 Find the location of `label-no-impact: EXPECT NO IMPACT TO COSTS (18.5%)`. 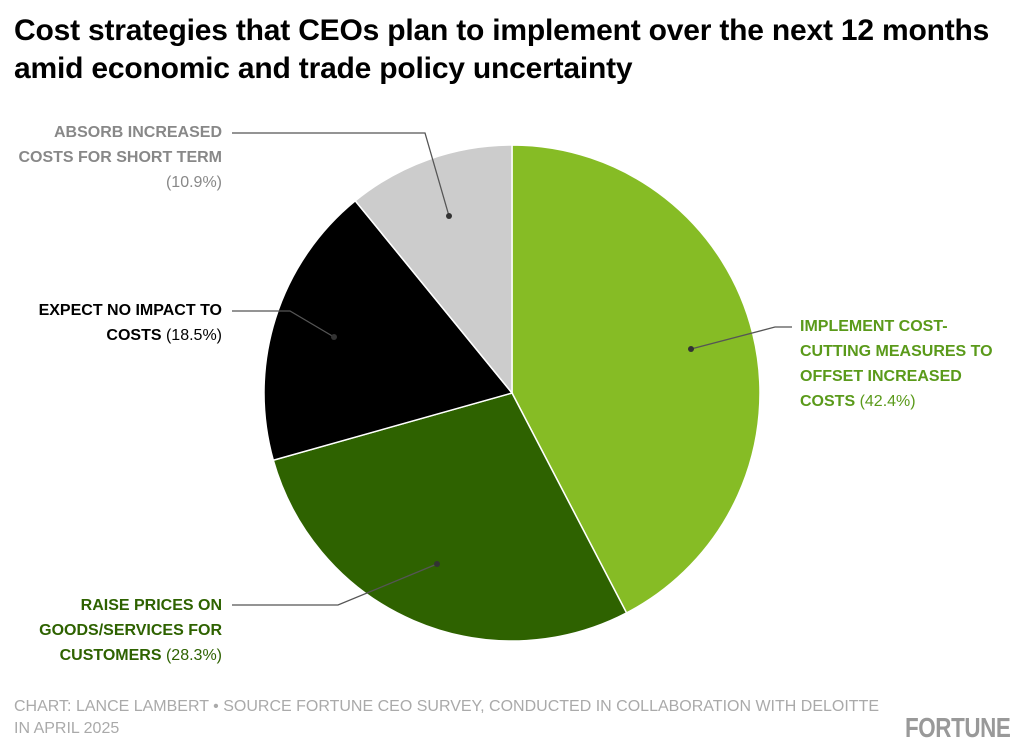

label-no-impact: EXPECT NO IMPACT TO COSTS (18.5%) is located at coordinates (122, 323).